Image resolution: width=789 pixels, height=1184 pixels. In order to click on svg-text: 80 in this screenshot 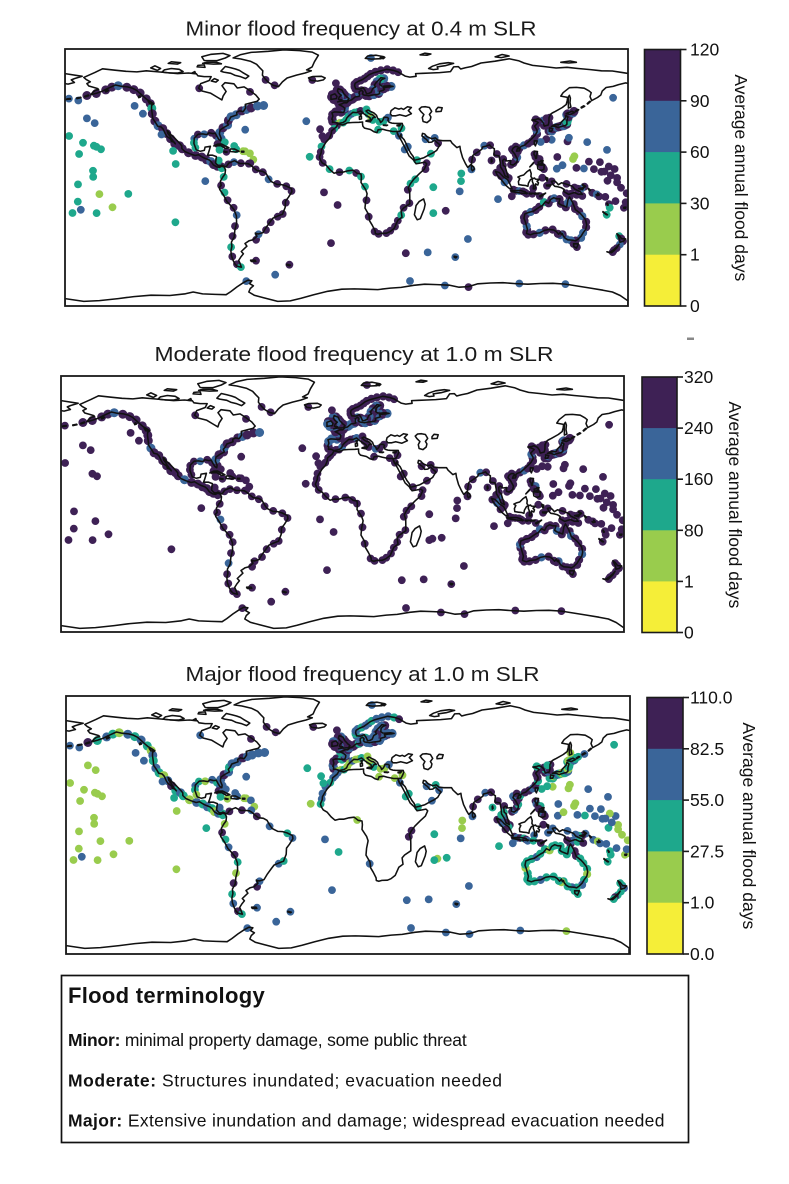, I will do `click(694, 530)`.